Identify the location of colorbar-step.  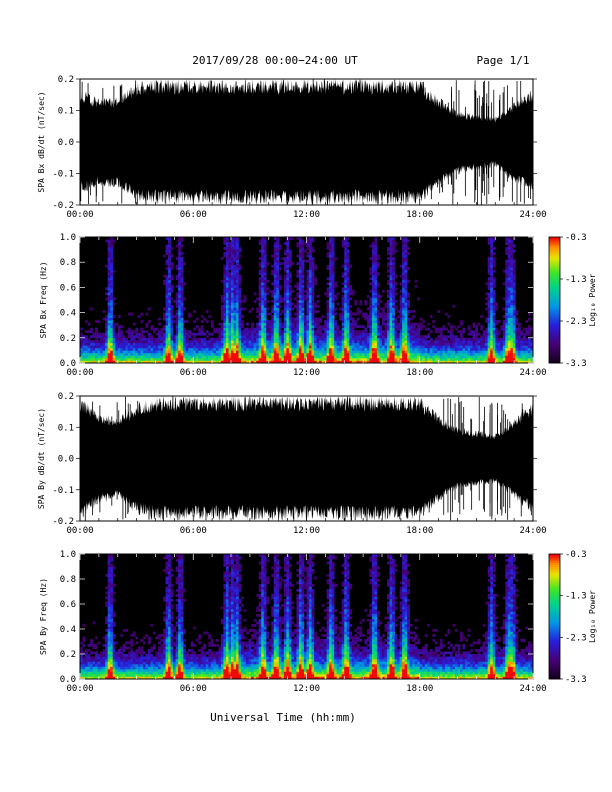
(554, 240).